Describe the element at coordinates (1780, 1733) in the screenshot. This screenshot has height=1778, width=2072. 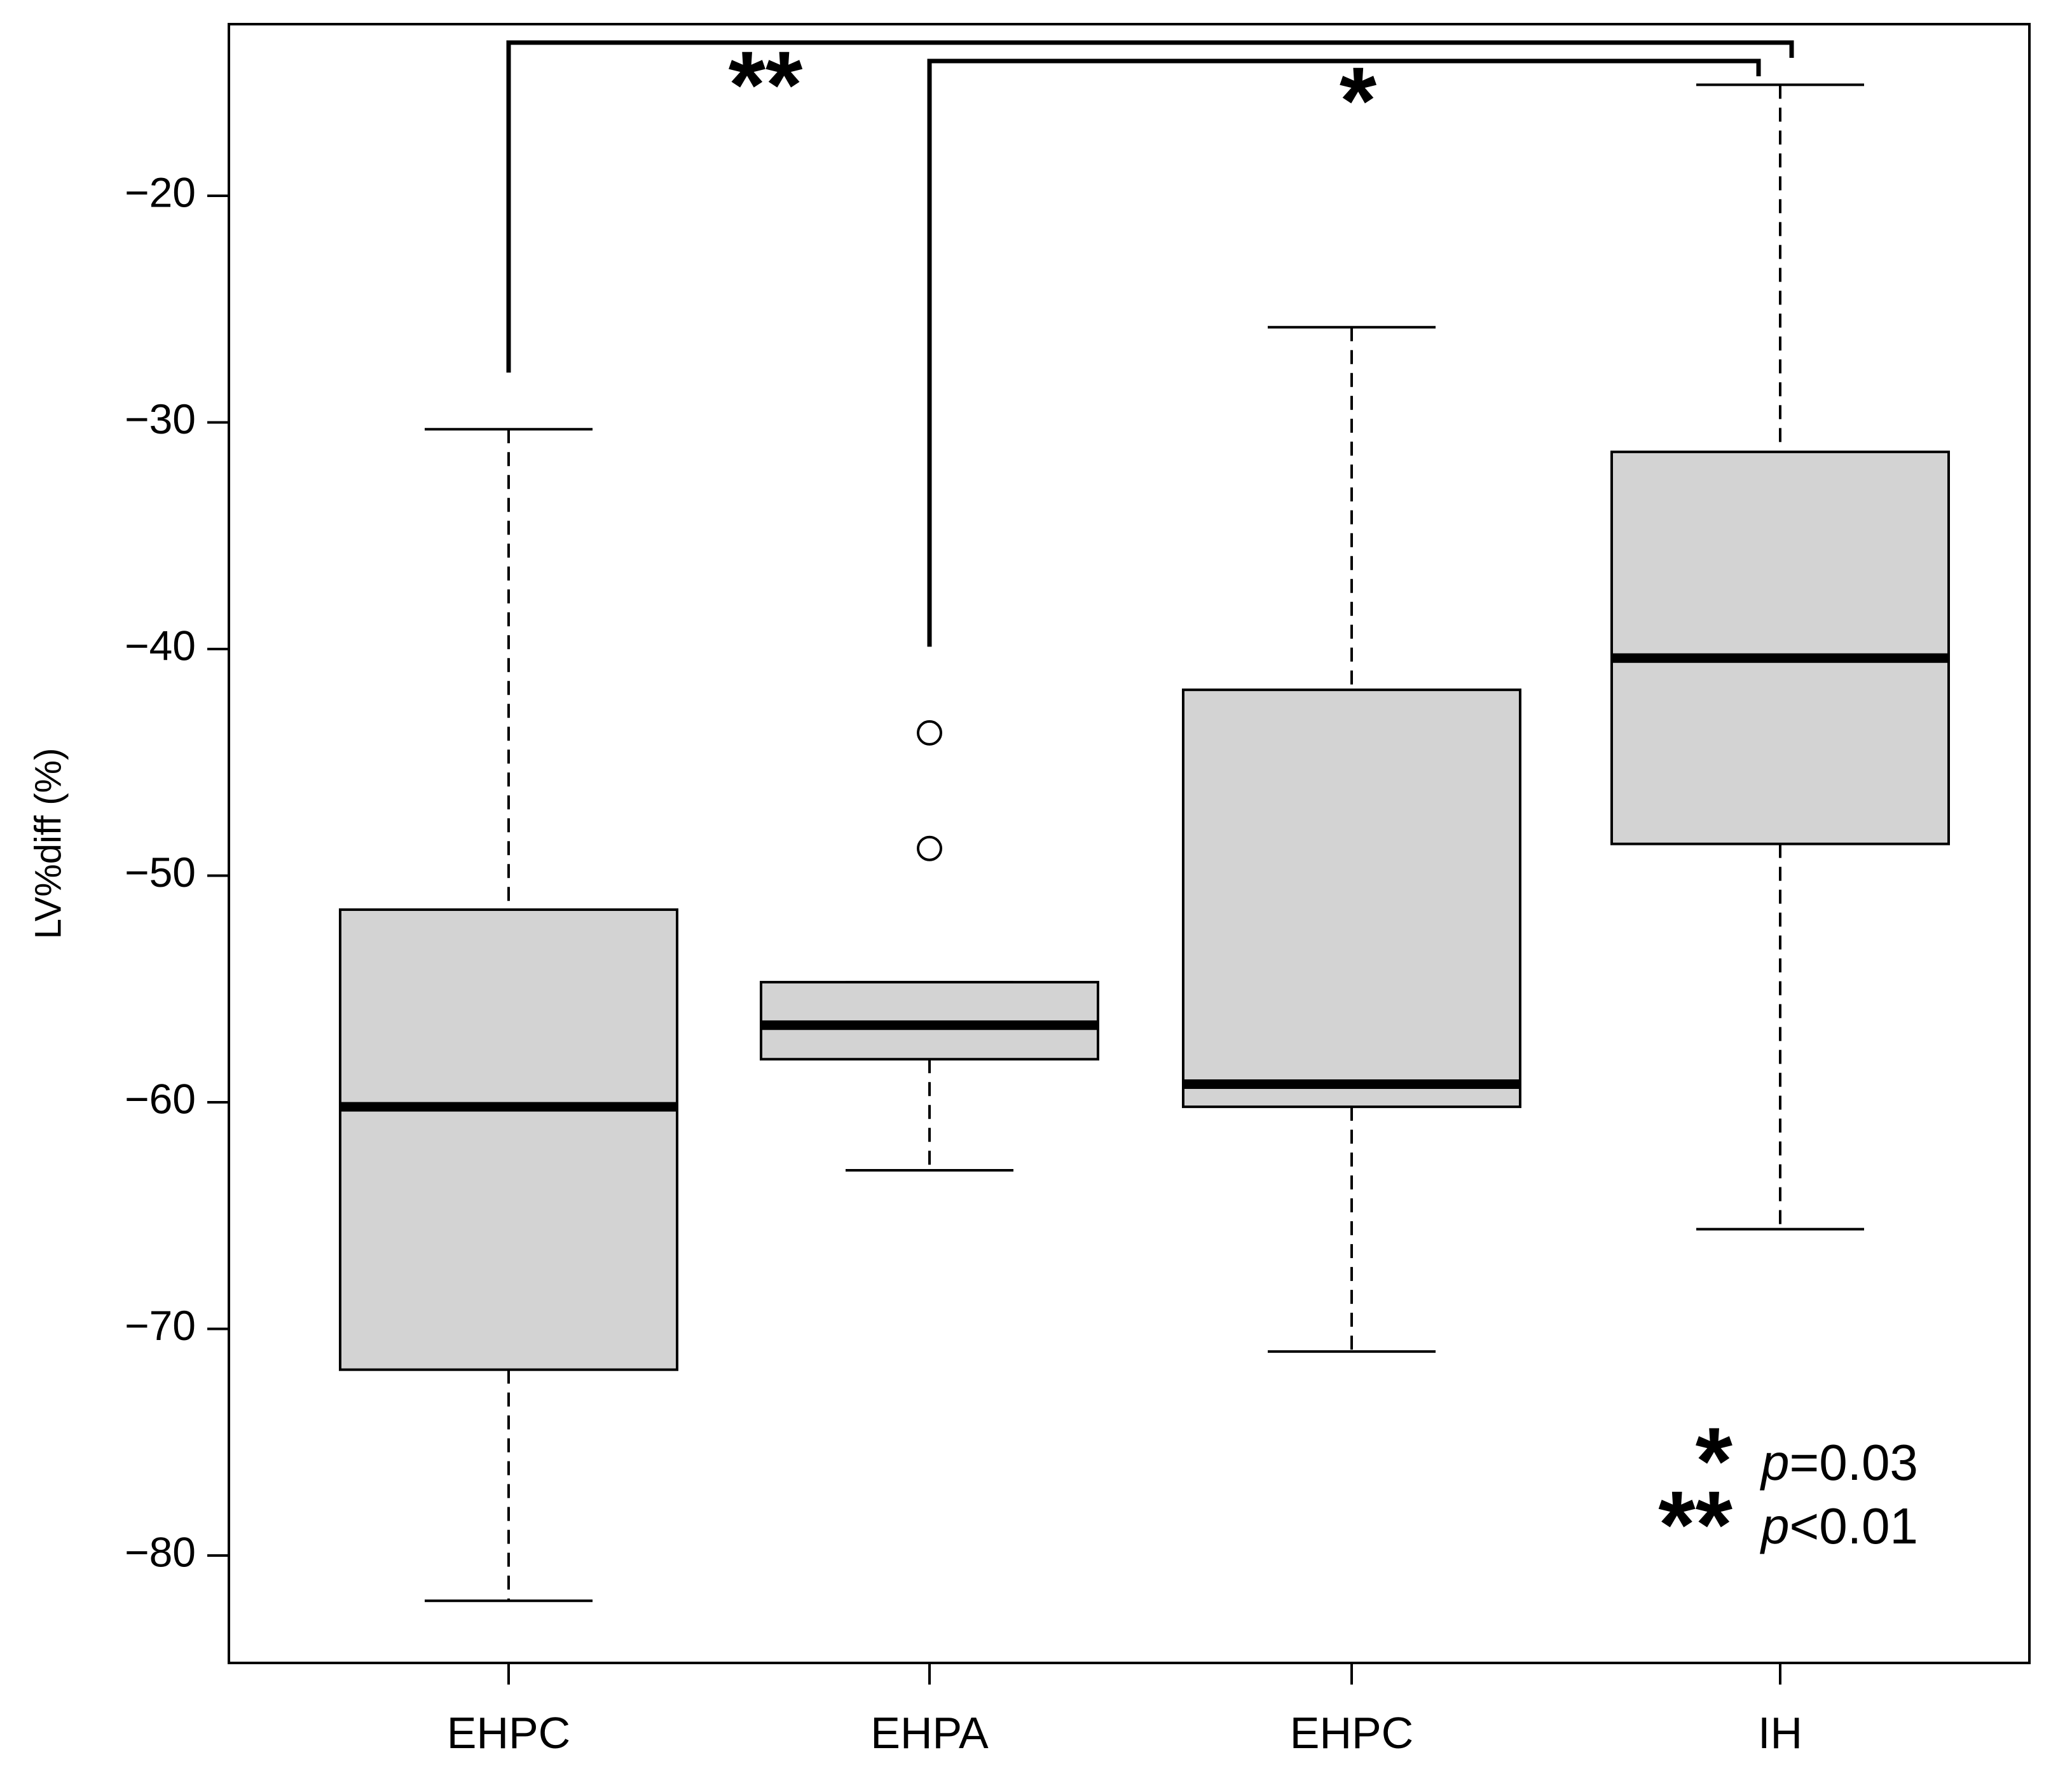
I see `x-tick-label: IH` at that location.